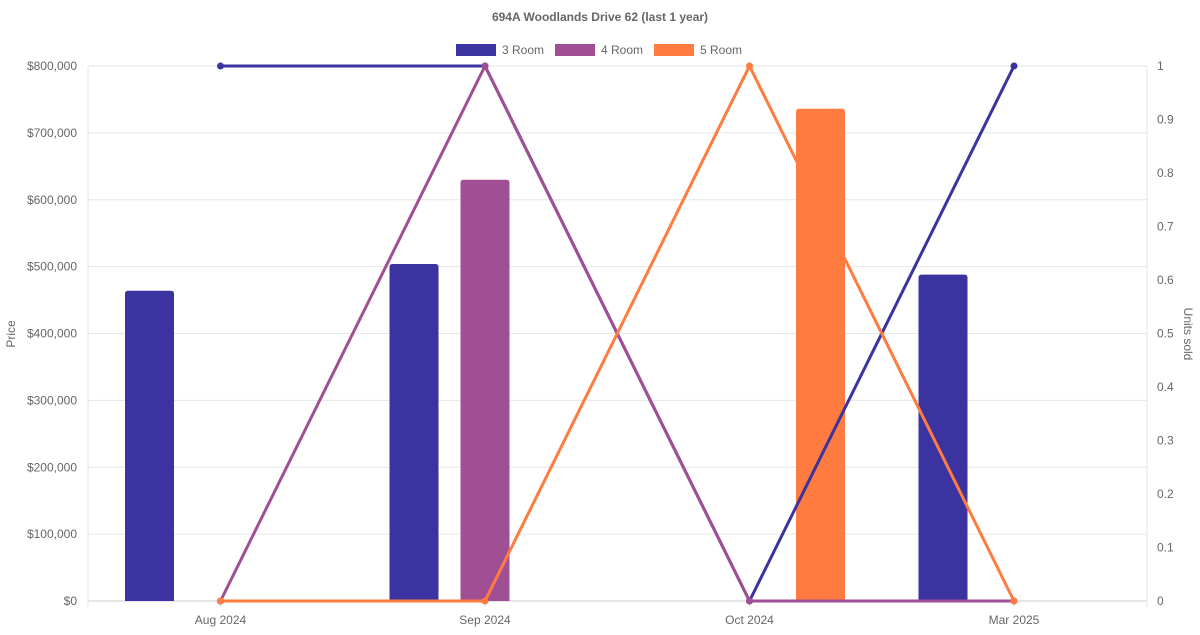 The height and width of the screenshot is (635, 1200). What do you see at coordinates (485, 620) in the screenshot?
I see `x-tick-label: Sep 2024` at bounding box center [485, 620].